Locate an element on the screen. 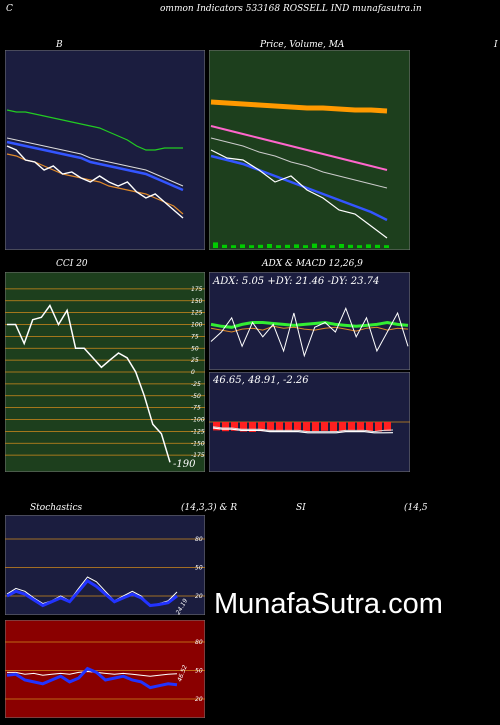 The width and height of the screenshot is (500, 725). bb-panel is located at coordinates (105, 150).